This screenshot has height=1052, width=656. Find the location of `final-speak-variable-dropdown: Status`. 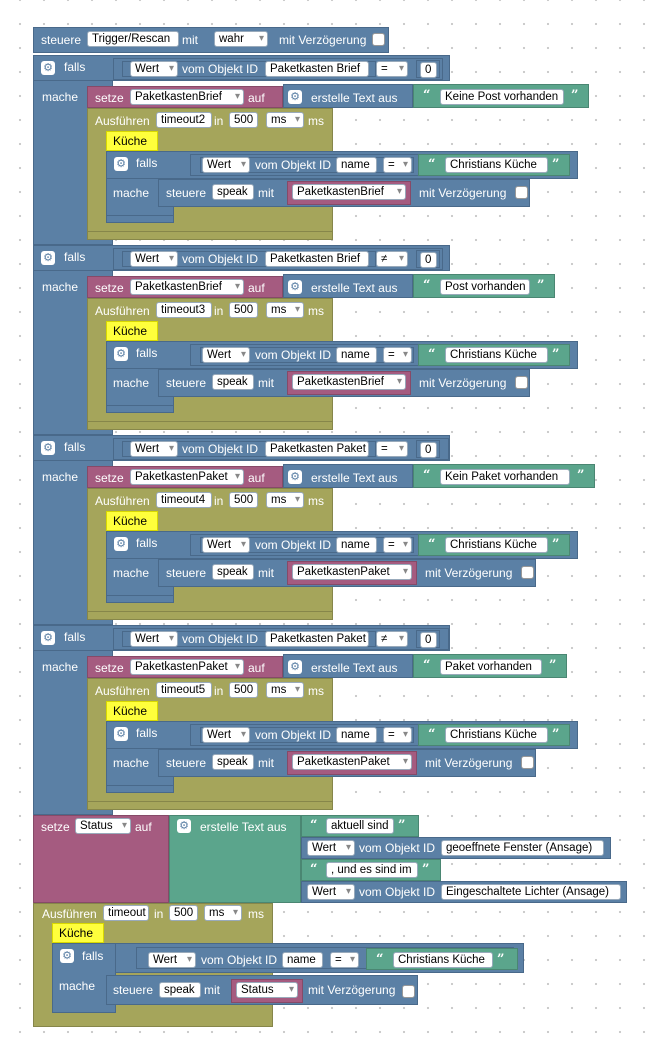

final-speak-variable-dropdown: Status is located at coordinates (267, 990).